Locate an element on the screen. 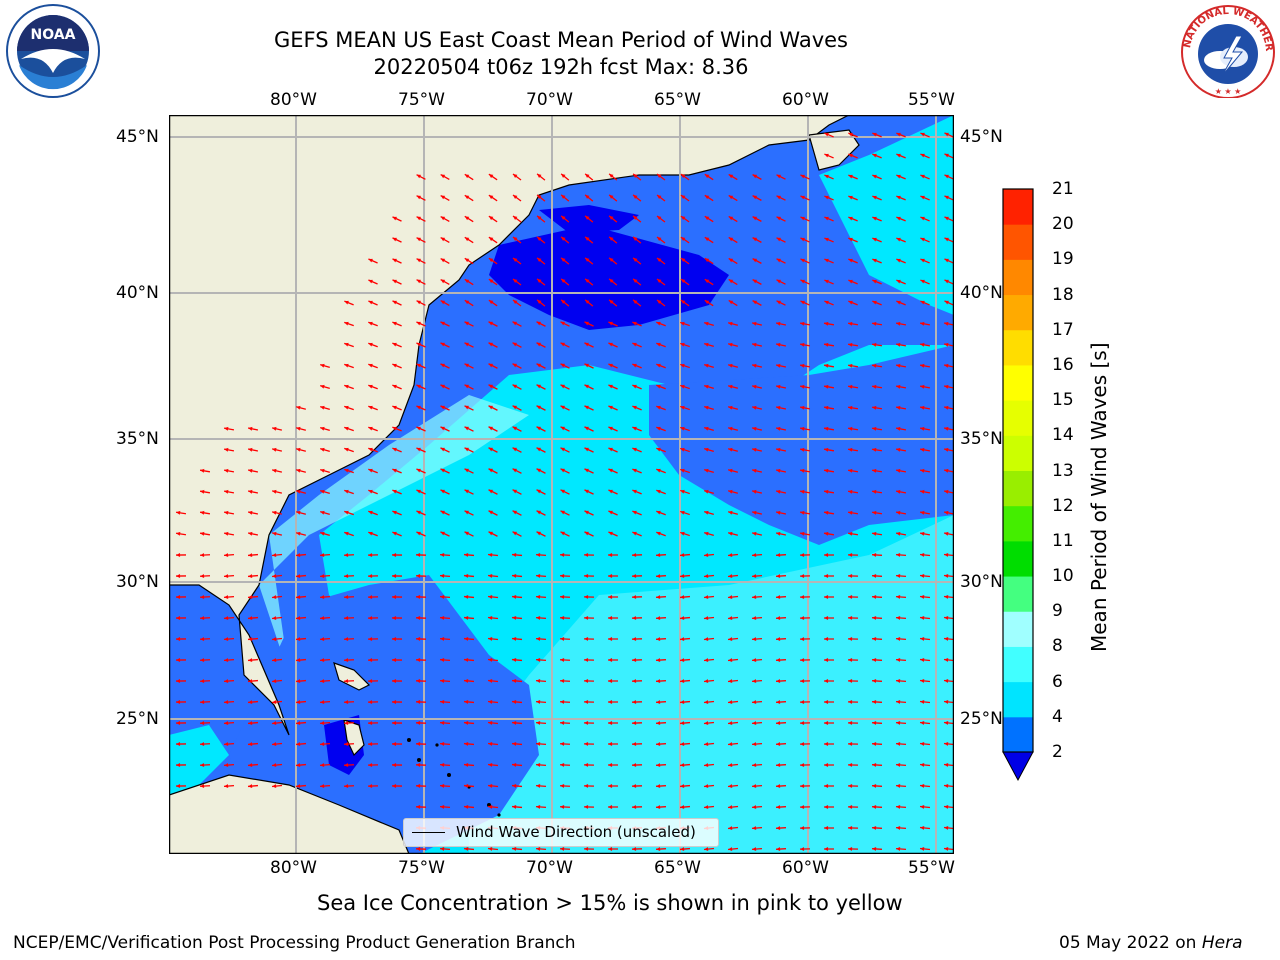  map-subtitle: 20220504 t06z 192h fcst Max: 8.36 is located at coordinates (561, 67).